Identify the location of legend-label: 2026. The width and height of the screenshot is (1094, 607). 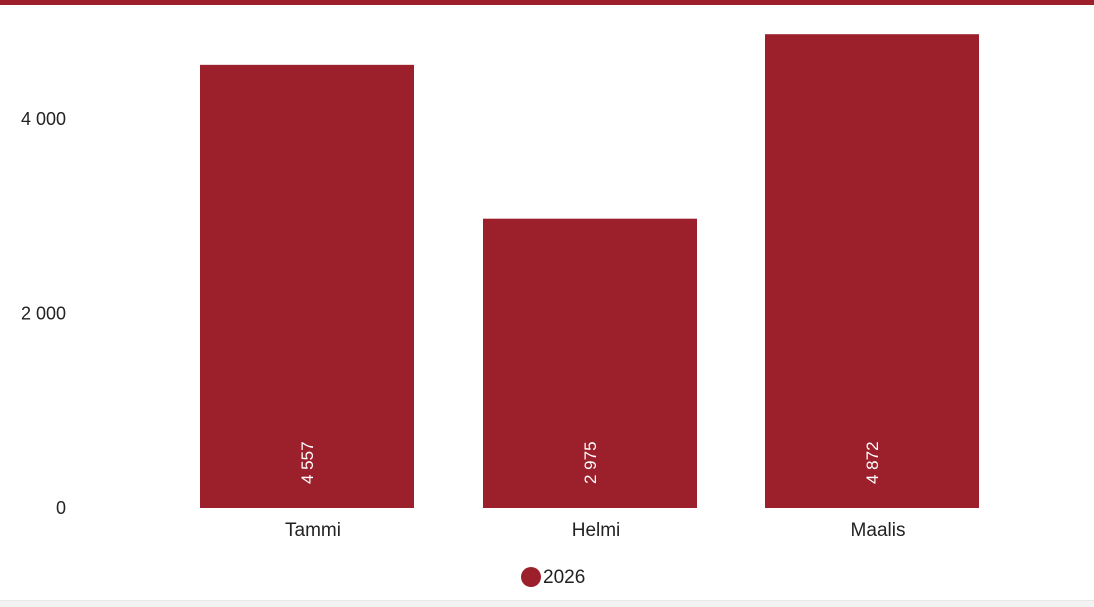
(564, 577).